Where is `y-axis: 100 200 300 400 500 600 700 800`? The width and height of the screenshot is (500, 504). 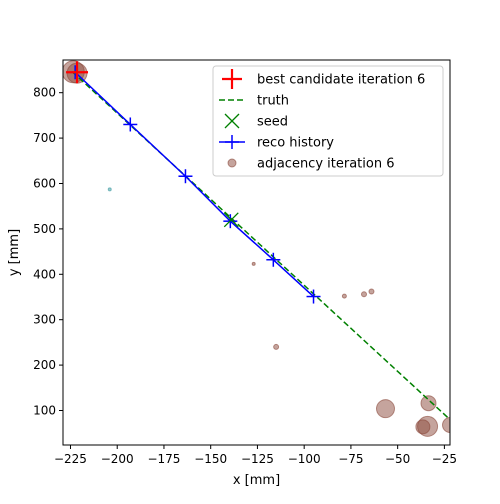
y-axis: 100 200 300 400 500 600 700 800 is located at coordinates (48, 251).